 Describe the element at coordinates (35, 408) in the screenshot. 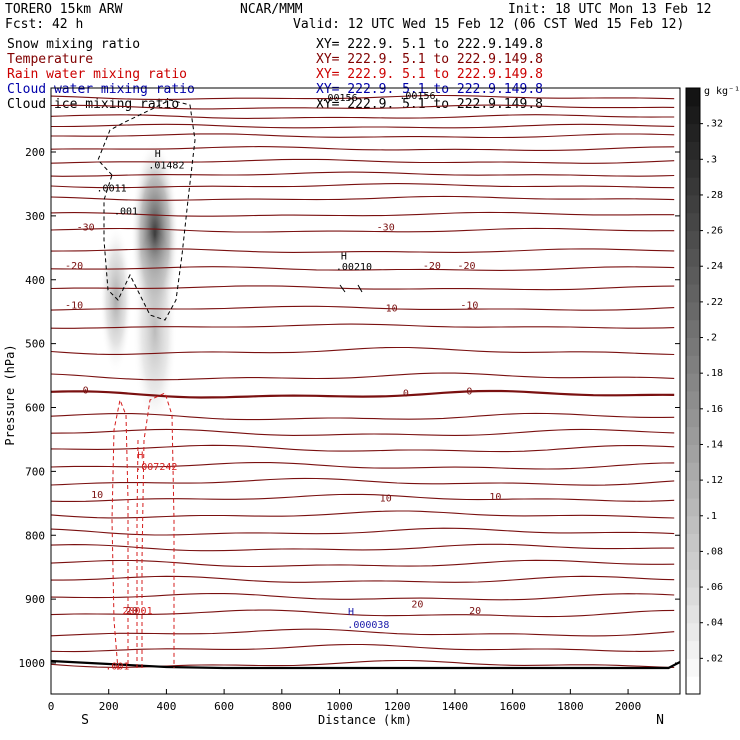

I see `y-tick-label: 600` at that location.